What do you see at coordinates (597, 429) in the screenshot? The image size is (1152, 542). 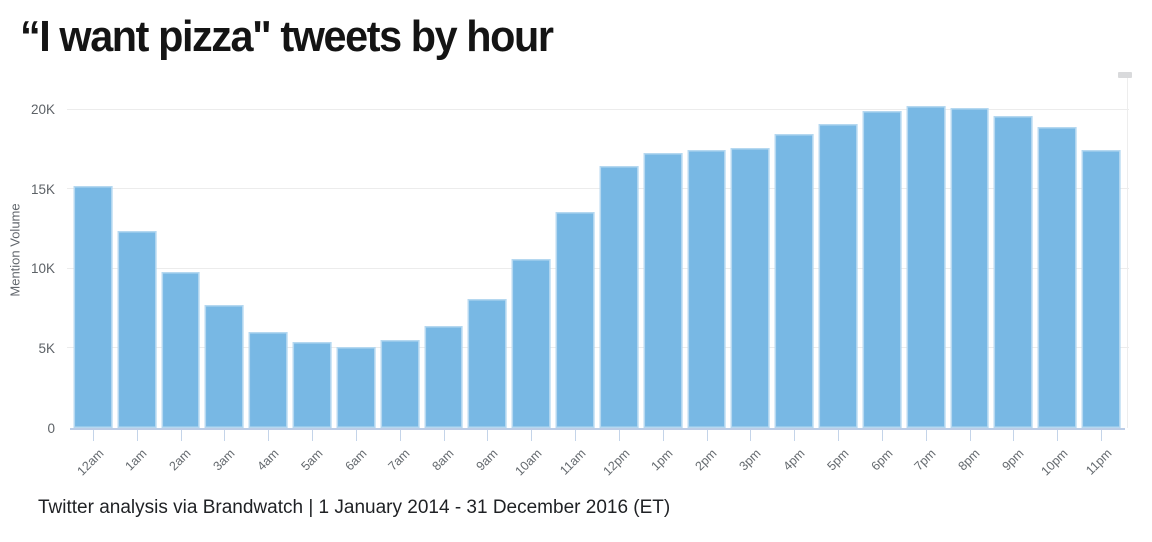 I see `x-axis-line` at bounding box center [597, 429].